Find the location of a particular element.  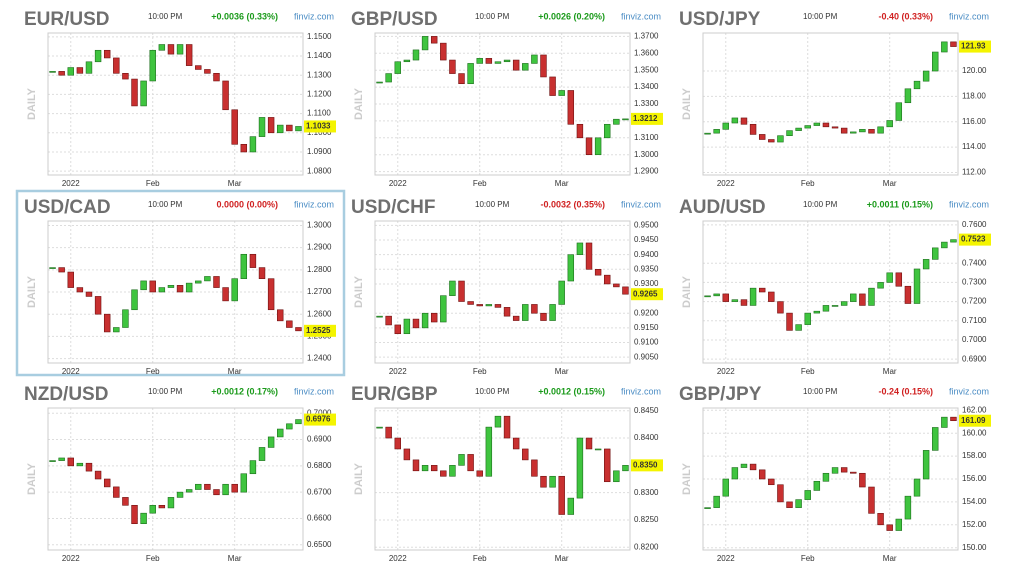

y-tick-label: 1.3500 is located at coordinates (646, 69).